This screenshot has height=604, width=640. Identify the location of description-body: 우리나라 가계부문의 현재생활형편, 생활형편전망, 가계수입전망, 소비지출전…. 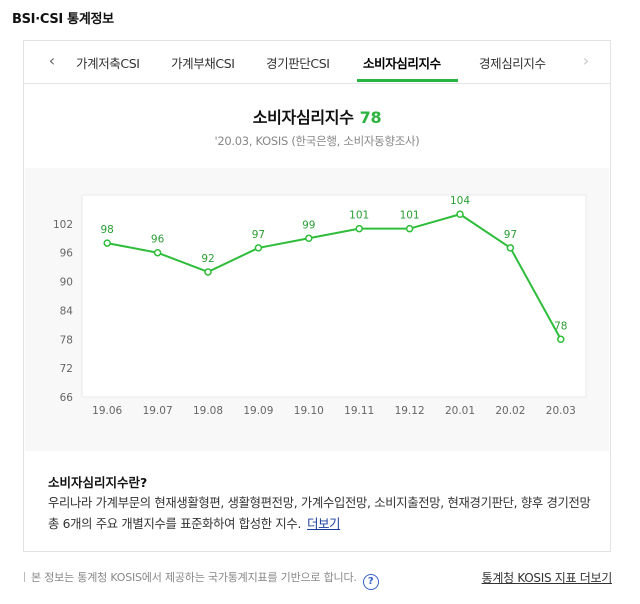
(320, 514).